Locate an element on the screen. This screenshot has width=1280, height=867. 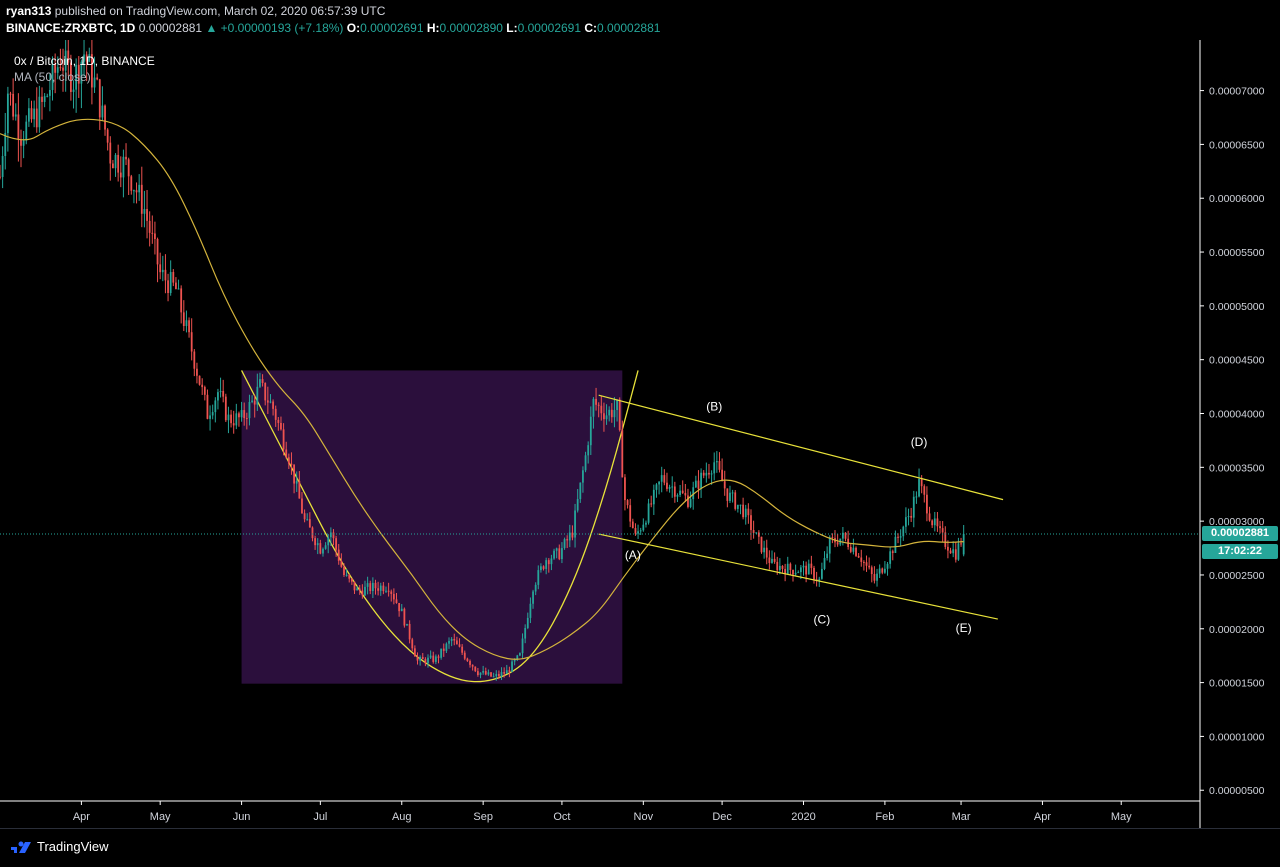
time-tick-label: 2020 is located at coordinates (803, 817).